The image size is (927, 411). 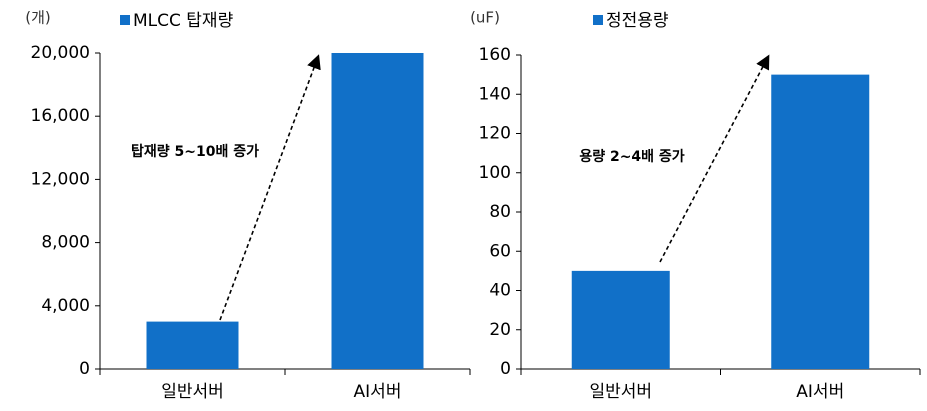 What do you see at coordinates (495, 134) in the screenshot?
I see `y-tick-label: 120` at bounding box center [495, 134].